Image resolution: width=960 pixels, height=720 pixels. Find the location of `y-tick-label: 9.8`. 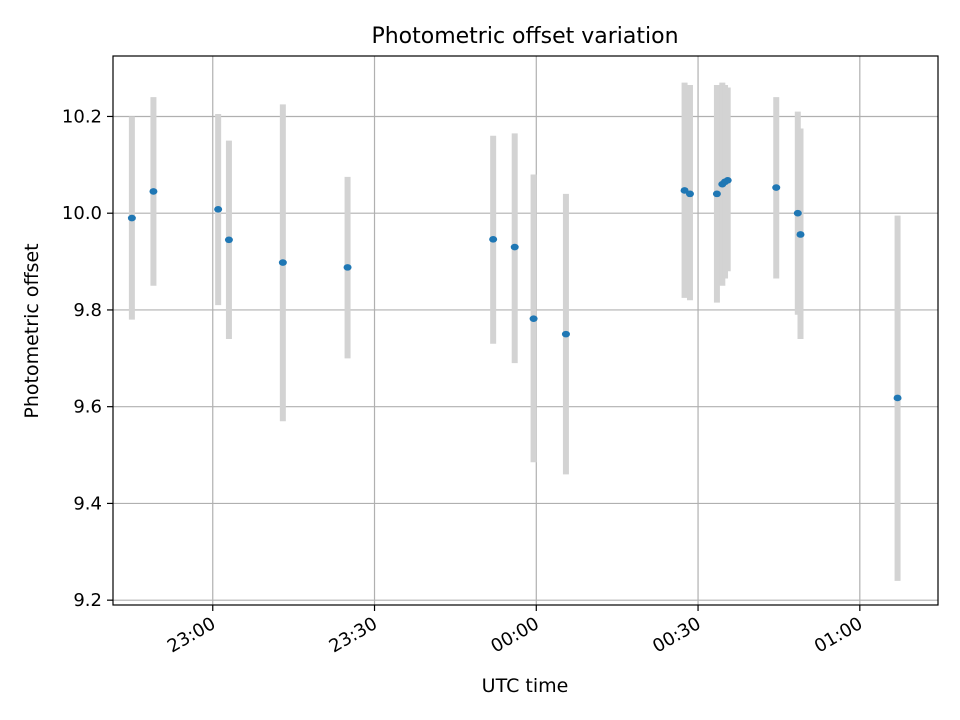

y-tick-label: 9.8 is located at coordinates (87, 310).